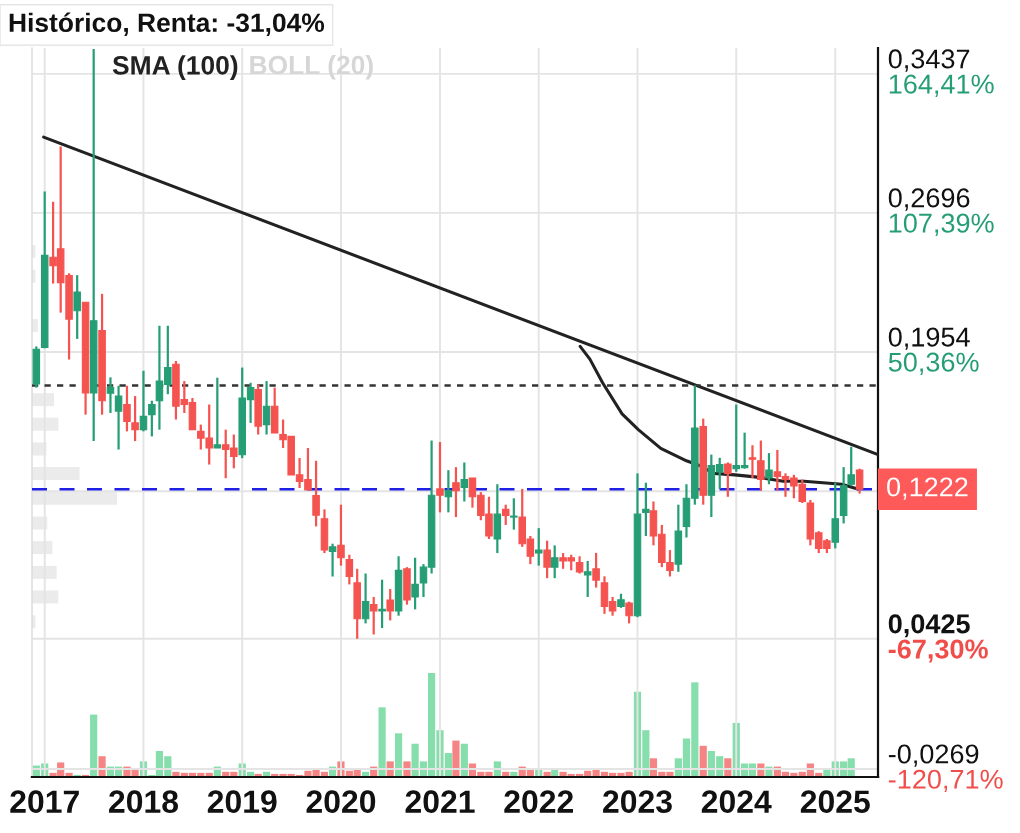 This screenshot has width=1020, height=833. Describe the element at coordinates (927, 488) in the screenshot. I see `annotation: 0,1222` at that location.